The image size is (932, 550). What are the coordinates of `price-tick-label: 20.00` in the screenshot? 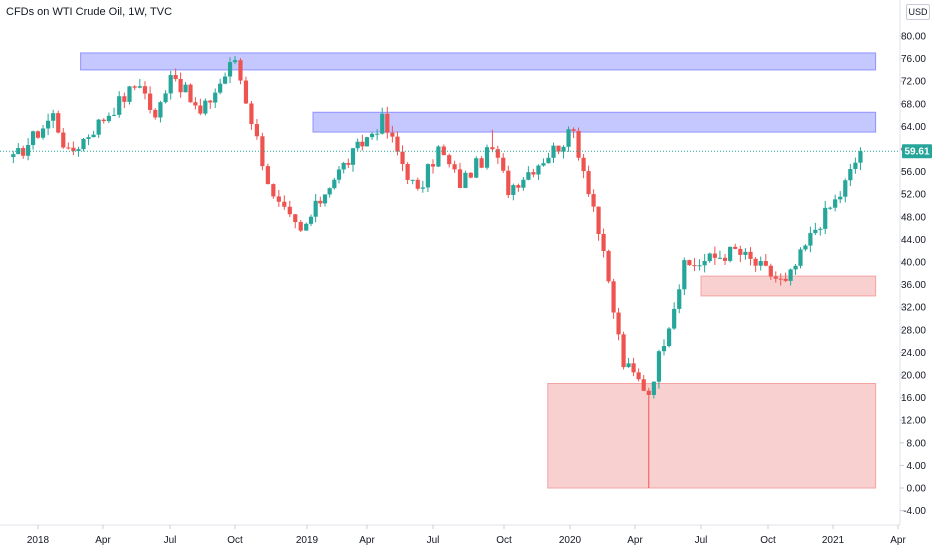 It's located at (913, 376).